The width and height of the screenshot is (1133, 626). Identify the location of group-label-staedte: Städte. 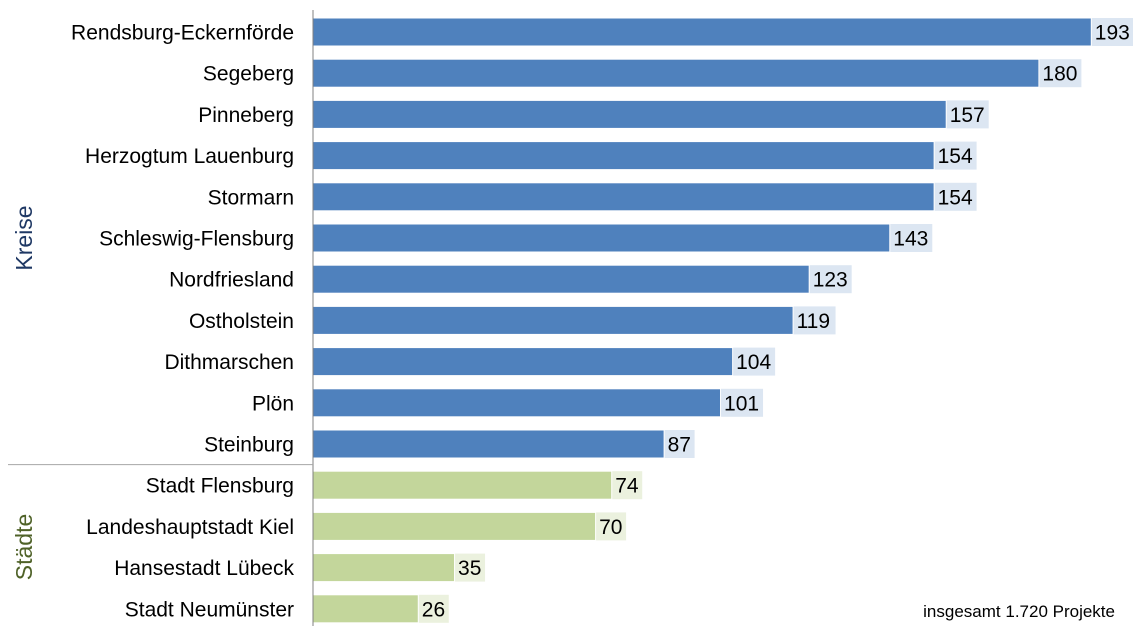
(24, 547).